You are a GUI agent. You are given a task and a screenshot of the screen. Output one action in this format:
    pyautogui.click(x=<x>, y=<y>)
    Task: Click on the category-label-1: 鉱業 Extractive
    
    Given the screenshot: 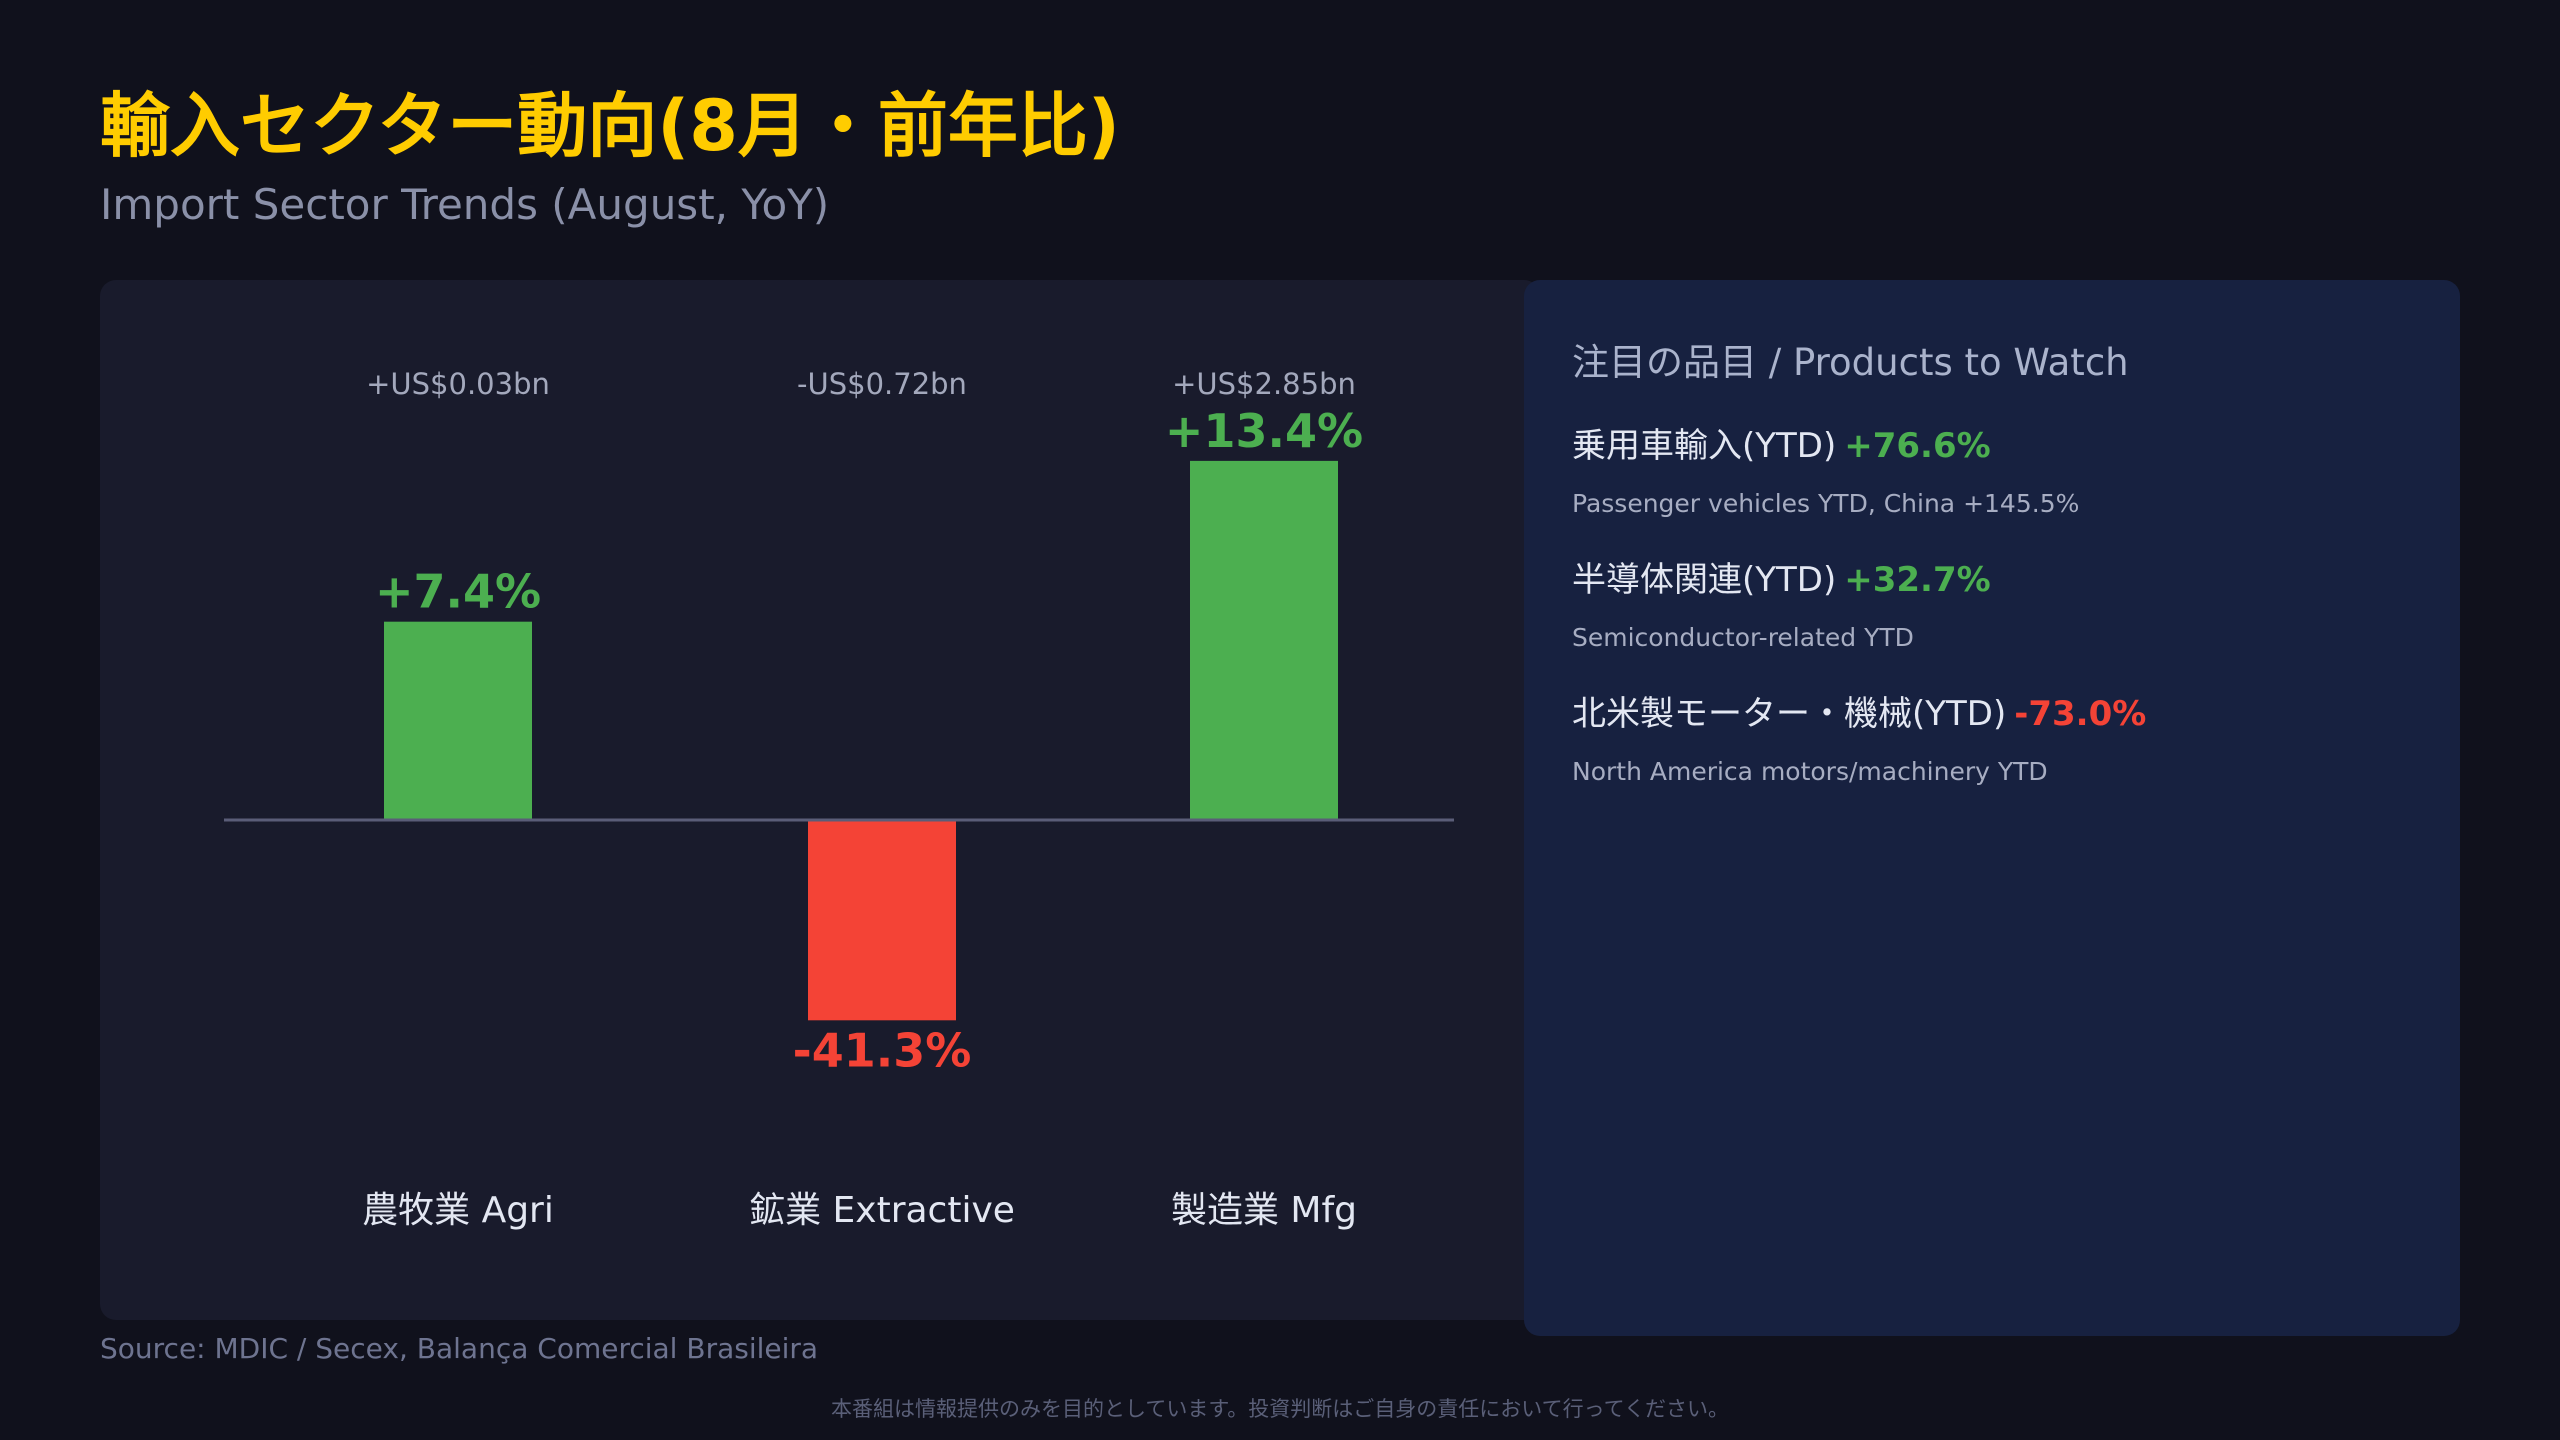 What is the action you would take?
    pyautogui.click(x=882, y=1210)
    